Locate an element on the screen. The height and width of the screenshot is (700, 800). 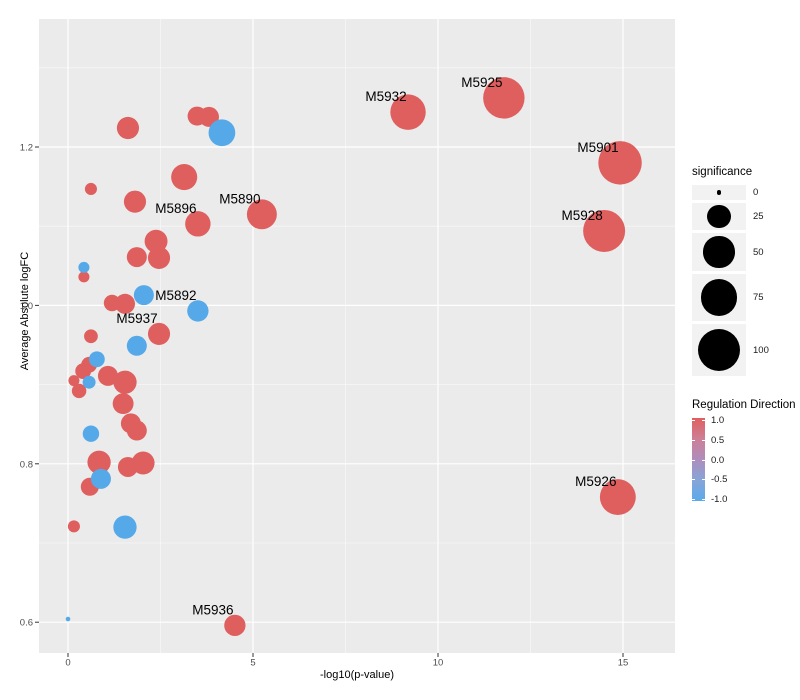
size-legend-entry: 50 is located at coordinates (730, 252).